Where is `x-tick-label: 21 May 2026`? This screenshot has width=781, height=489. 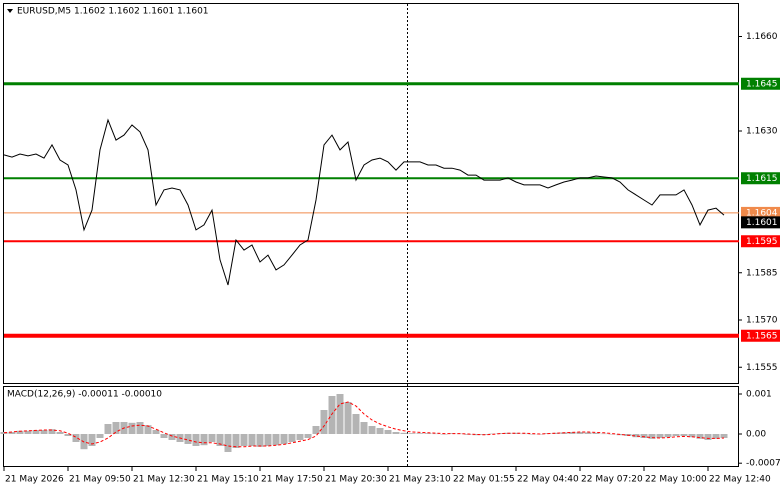 x-tick-label: 21 May 2026 is located at coordinates (34, 480).